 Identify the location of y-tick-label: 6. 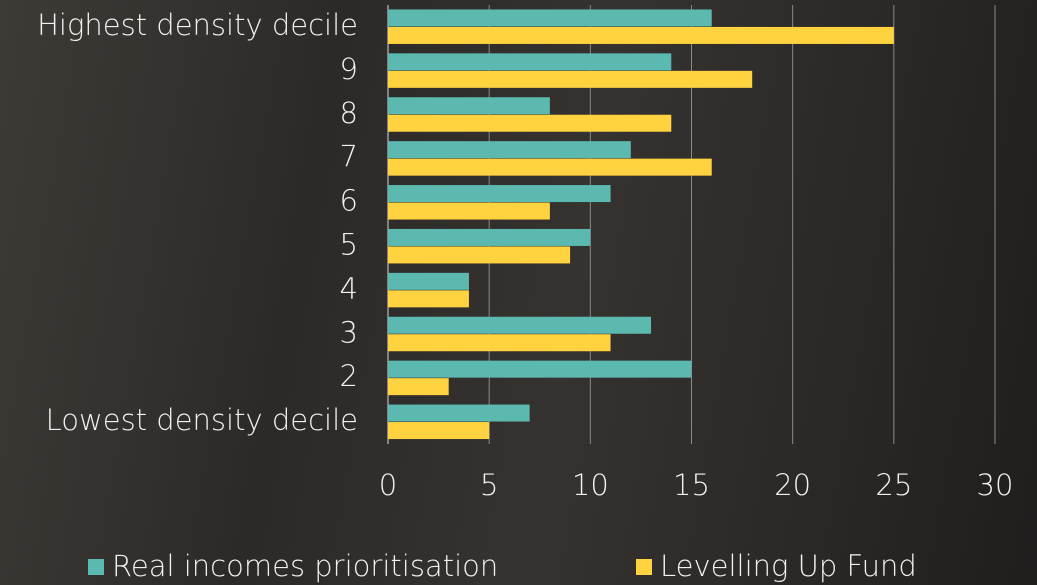
(349, 201).